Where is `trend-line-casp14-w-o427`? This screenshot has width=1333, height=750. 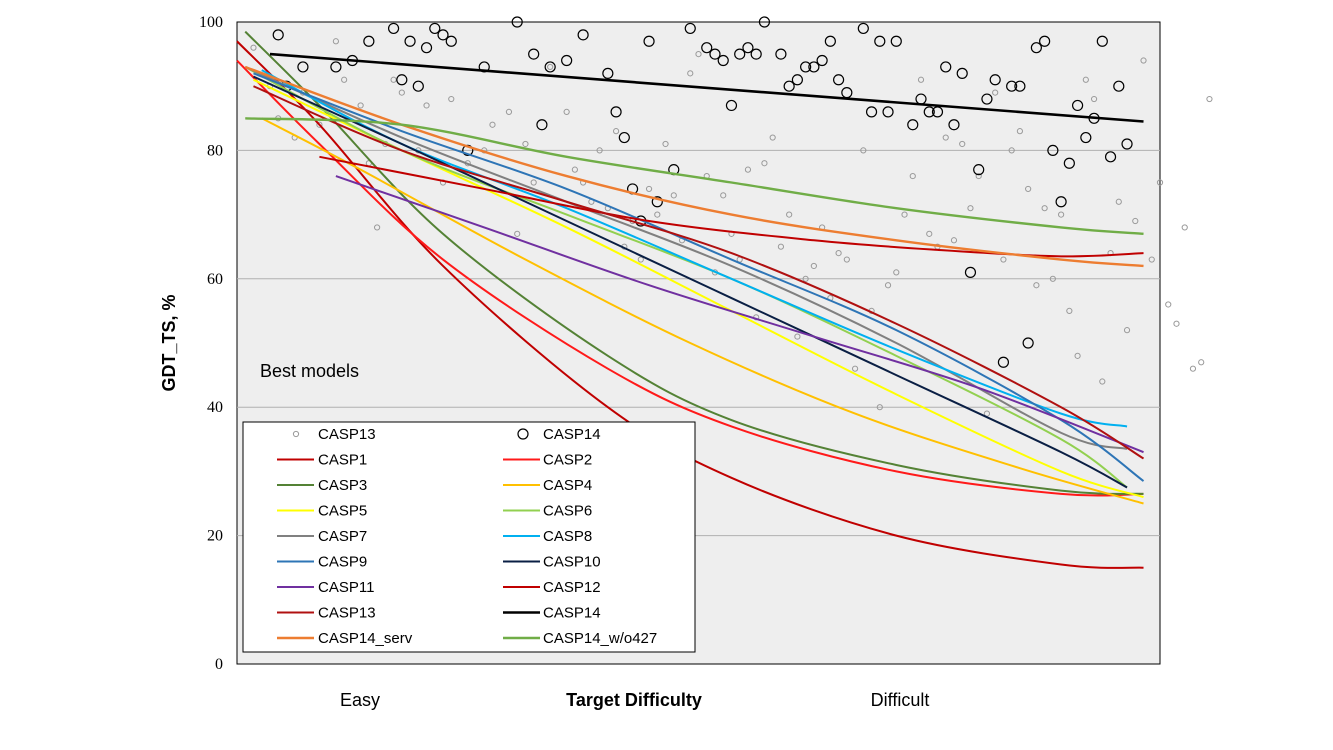
trend-line-casp14-w-o427 is located at coordinates (694, 176).